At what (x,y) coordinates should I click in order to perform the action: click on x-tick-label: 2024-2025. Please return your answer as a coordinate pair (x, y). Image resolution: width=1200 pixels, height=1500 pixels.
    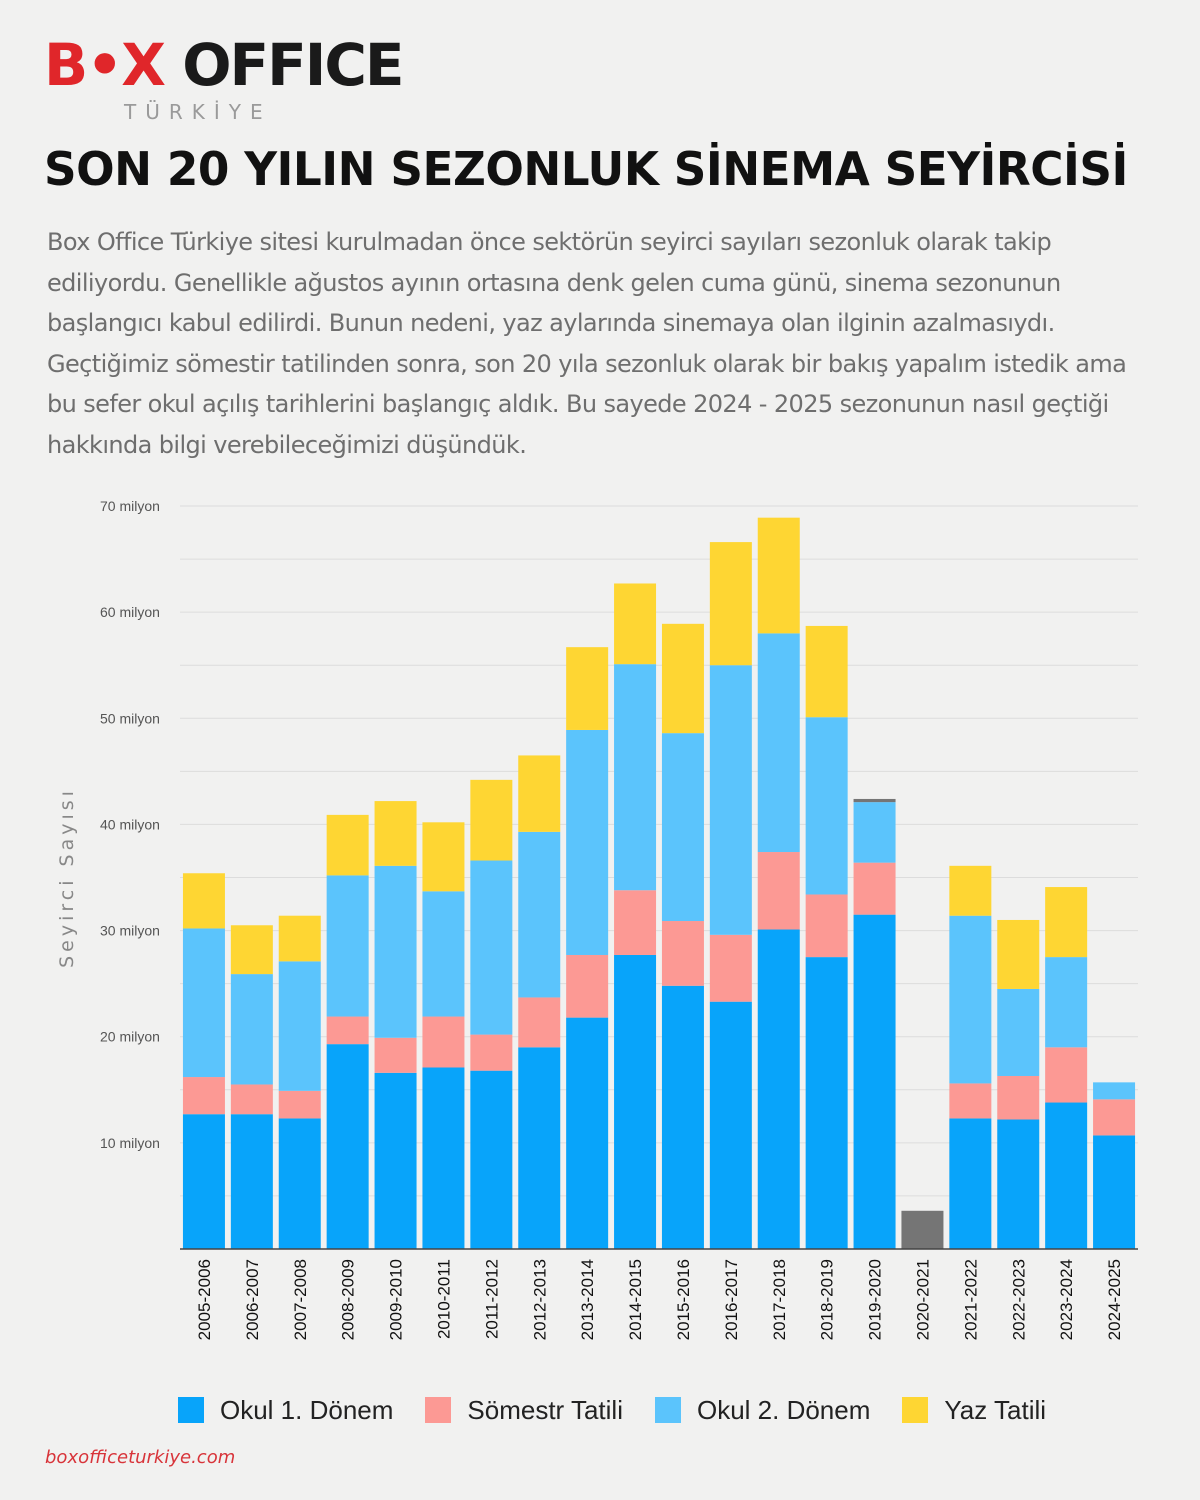
    Looking at the image, I should click on (1114, 1299).